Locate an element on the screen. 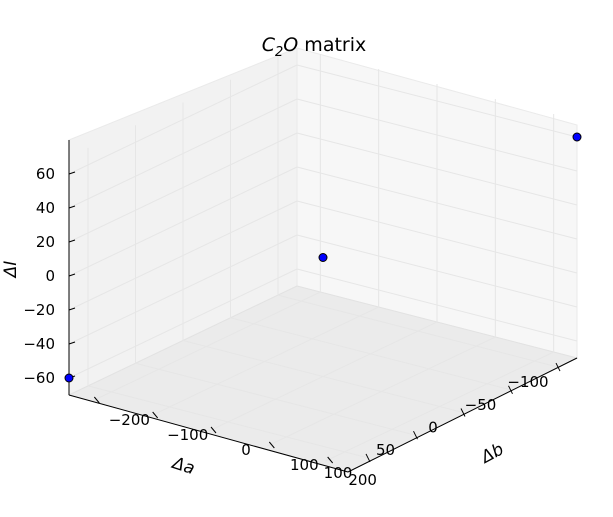 This screenshot has height=517, width=613. y-tick-label: 0 is located at coordinates (246, 450).